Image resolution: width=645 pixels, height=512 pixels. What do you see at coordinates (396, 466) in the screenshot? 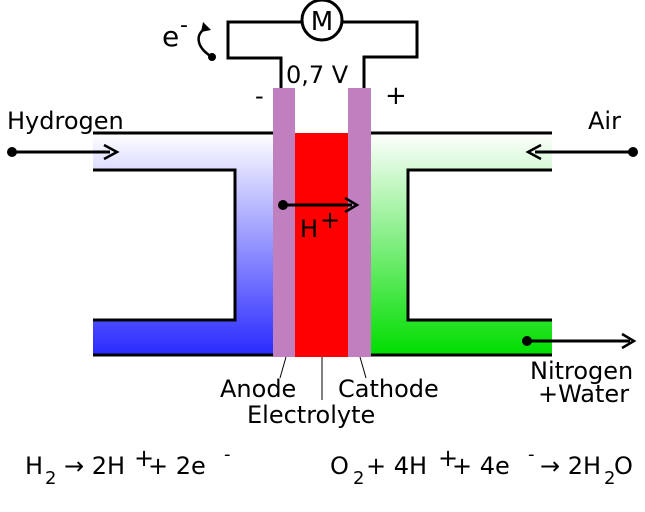
I see `svg-text: + 4H` at bounding box center [396, 466].